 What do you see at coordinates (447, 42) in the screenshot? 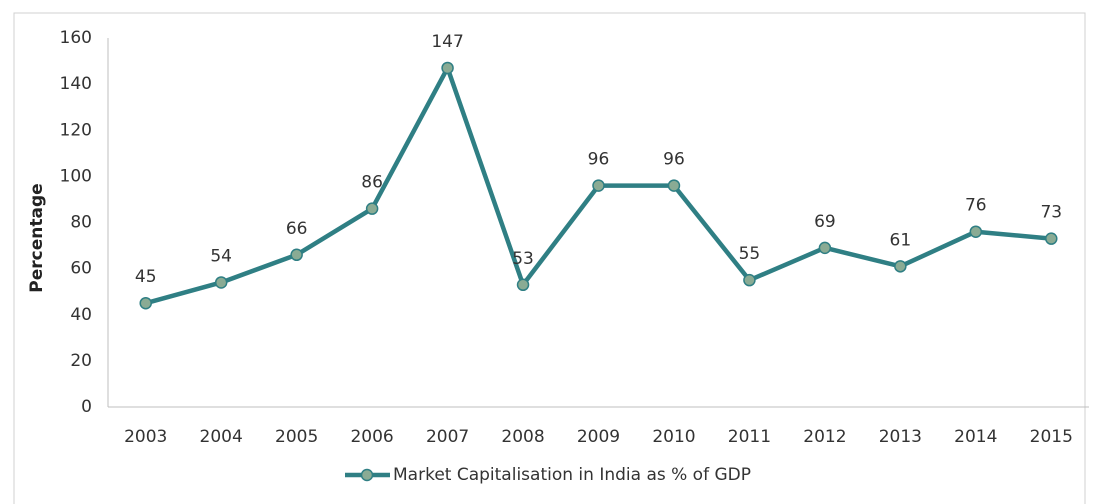
I see `data-label: 147` at bounding box center [447, 42].